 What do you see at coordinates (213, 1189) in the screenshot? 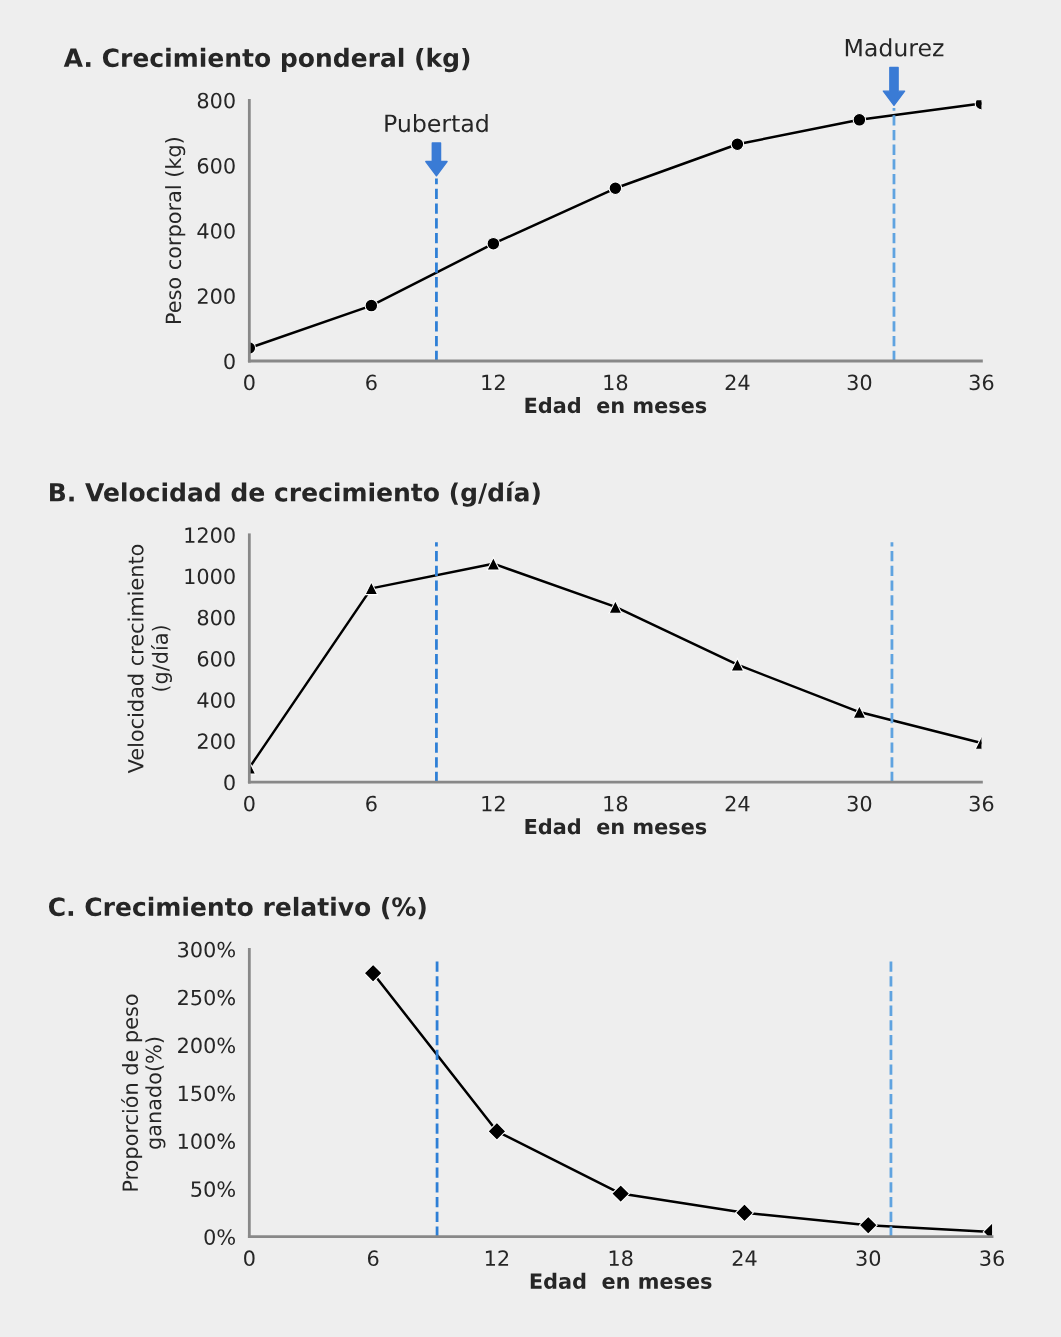
I see `y-tick-label: 50%` at bounding box center [213, 1189].